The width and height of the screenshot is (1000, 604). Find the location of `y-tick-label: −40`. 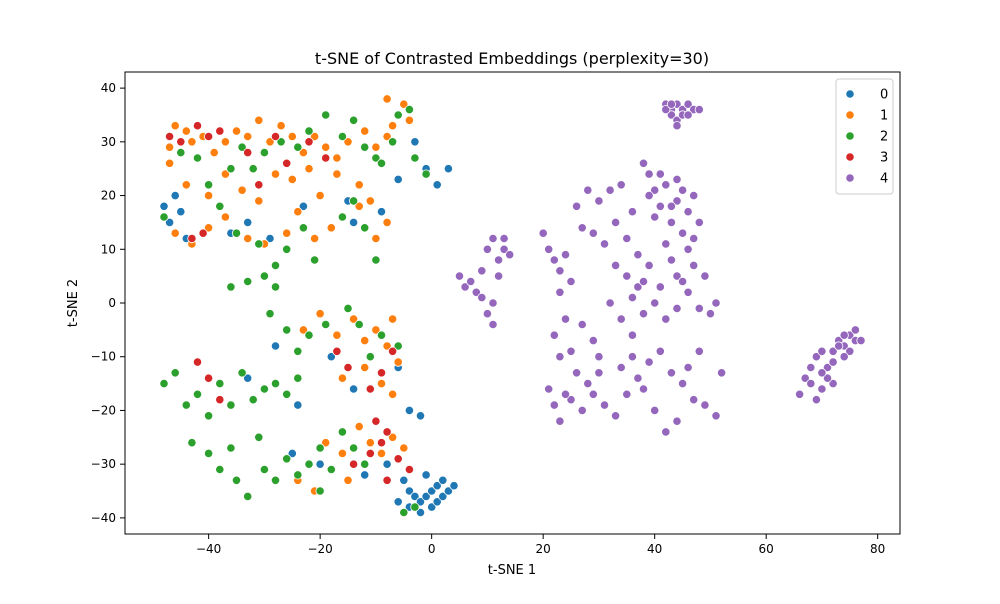

y-tick-label: −40 is located at coordinates (103, 518).